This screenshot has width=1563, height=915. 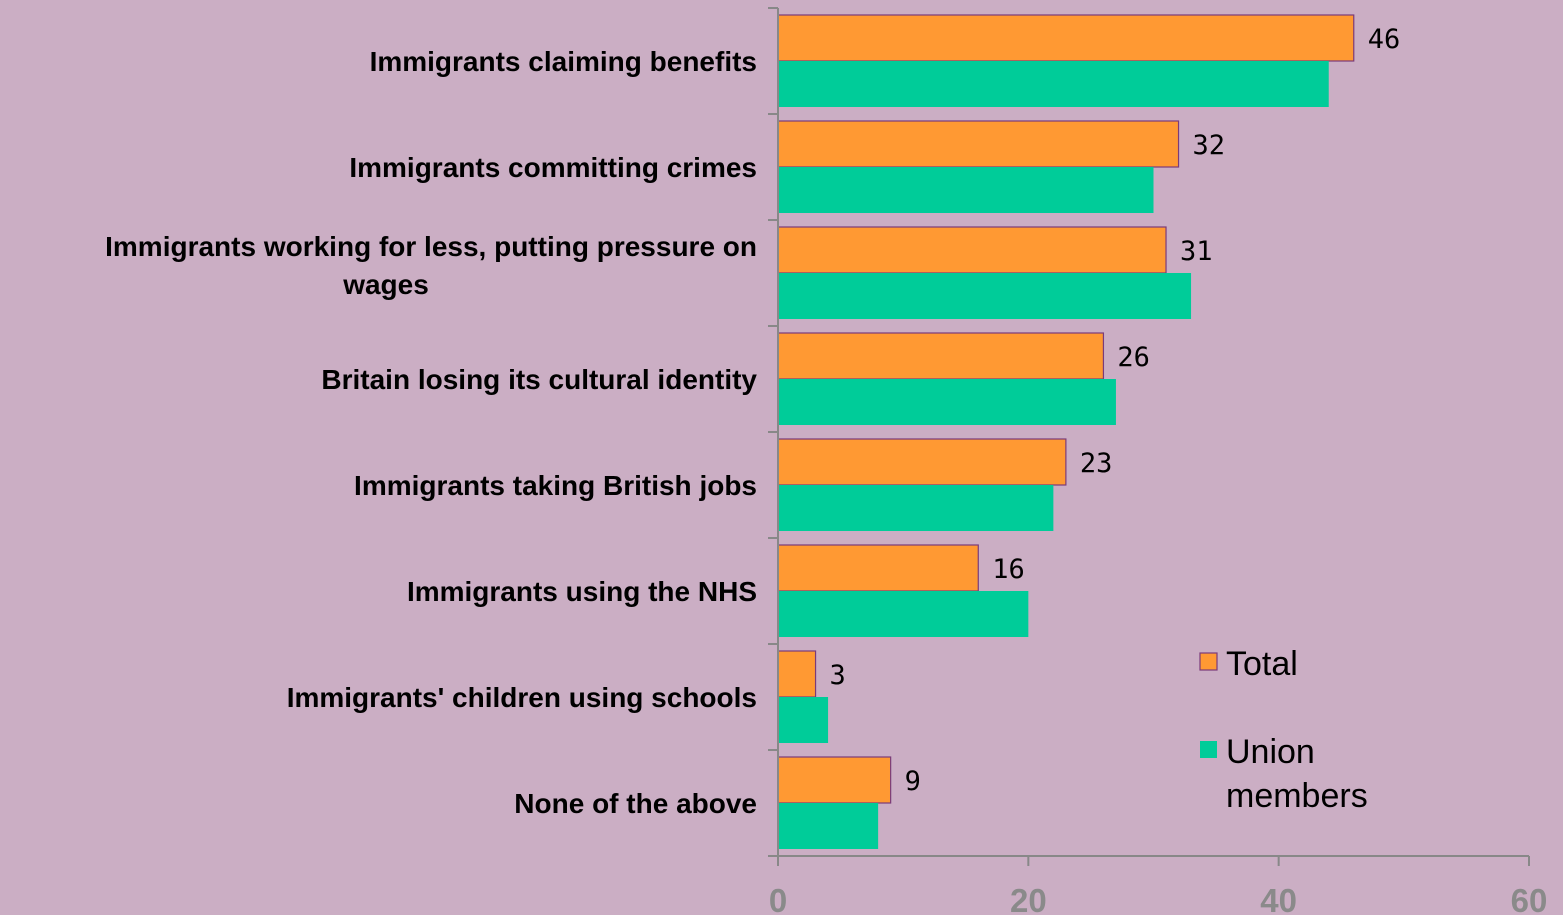 I want to click on data-label: 46, so click(x=1384, y=39).